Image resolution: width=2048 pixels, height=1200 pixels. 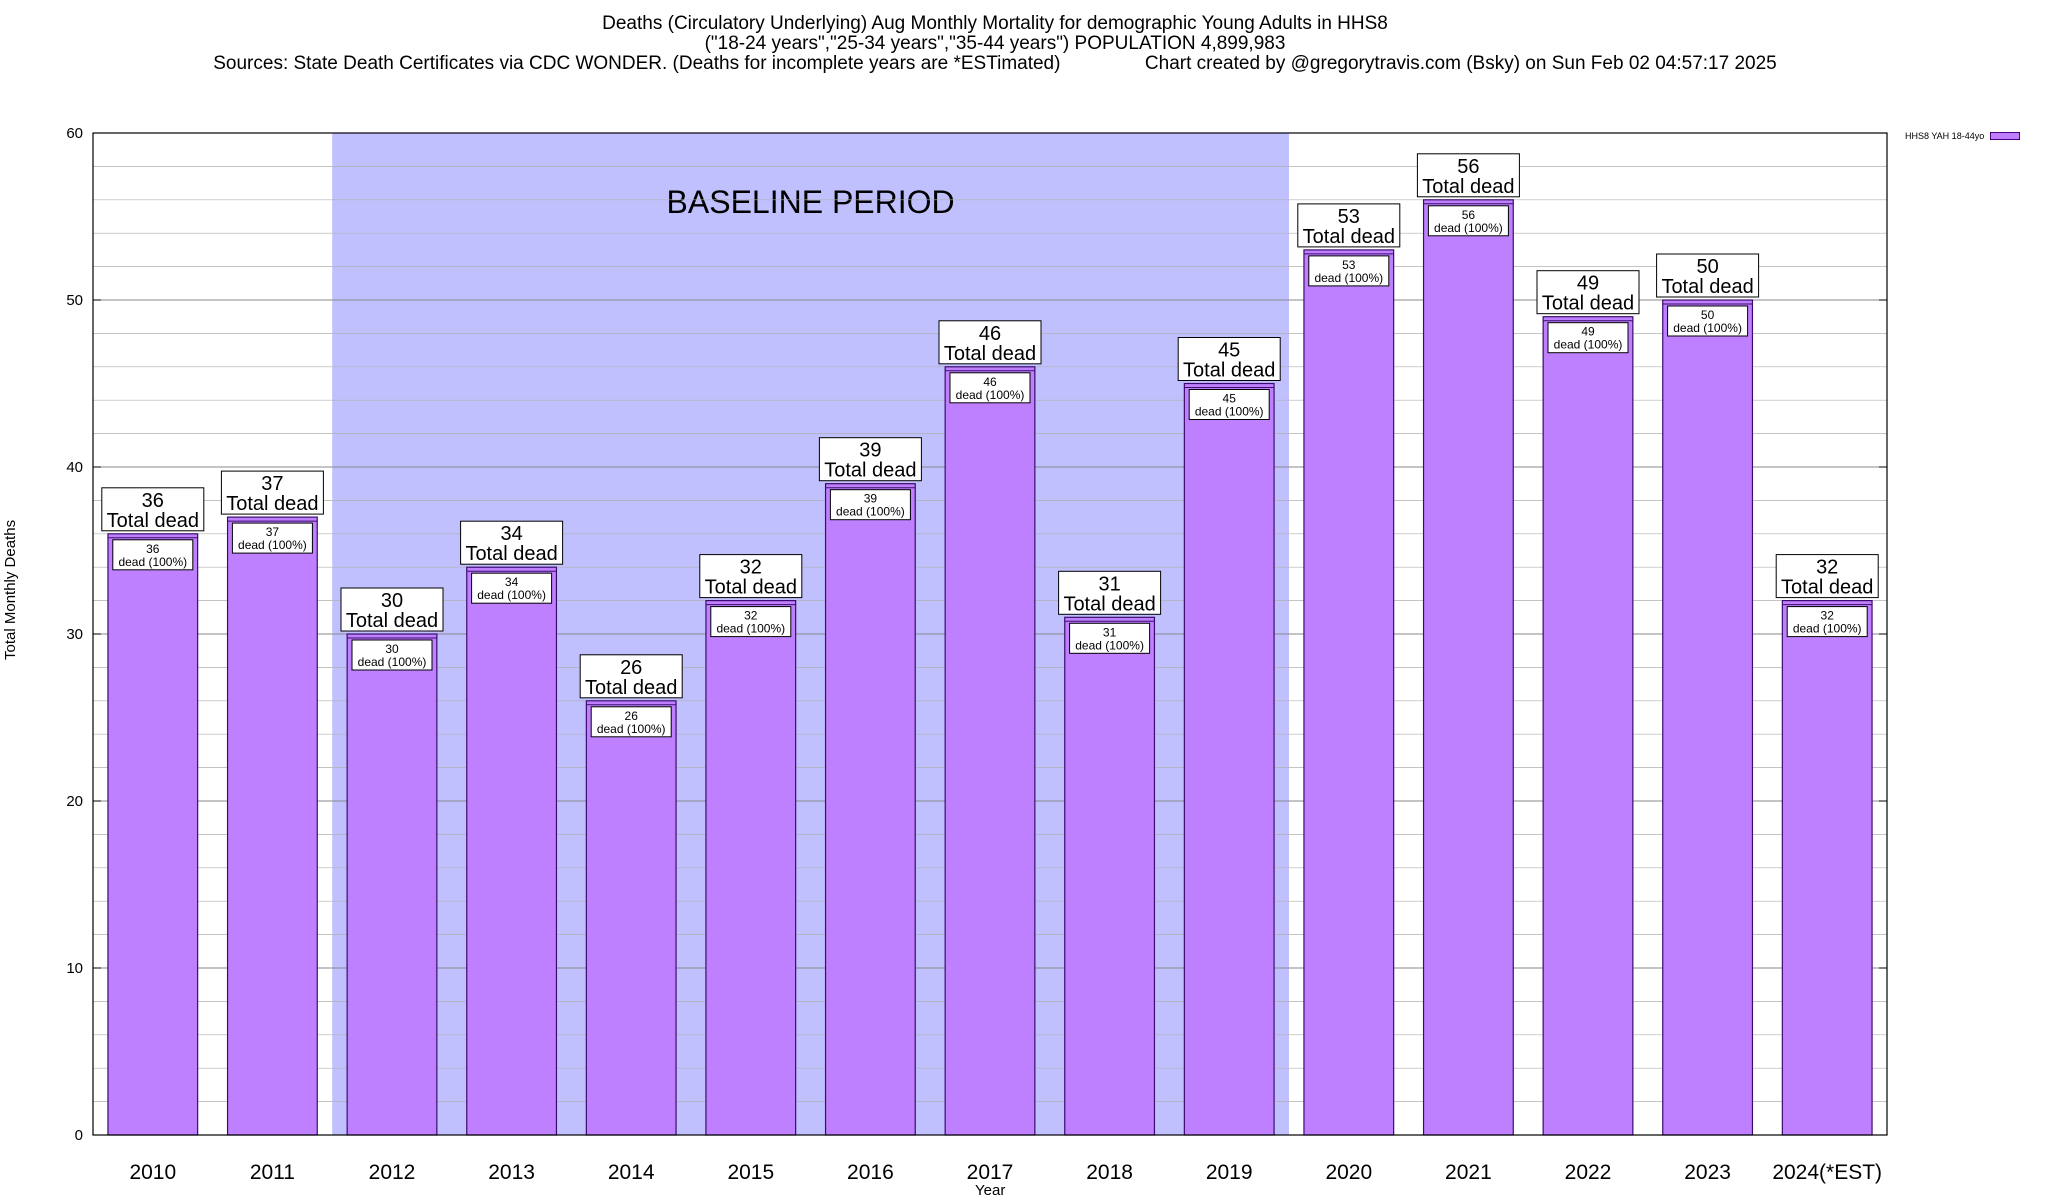 What do you see at coordinates (1468, 167) in the screenshot?
I see `total-value-label: 56` at bounding box center [1468, 167].